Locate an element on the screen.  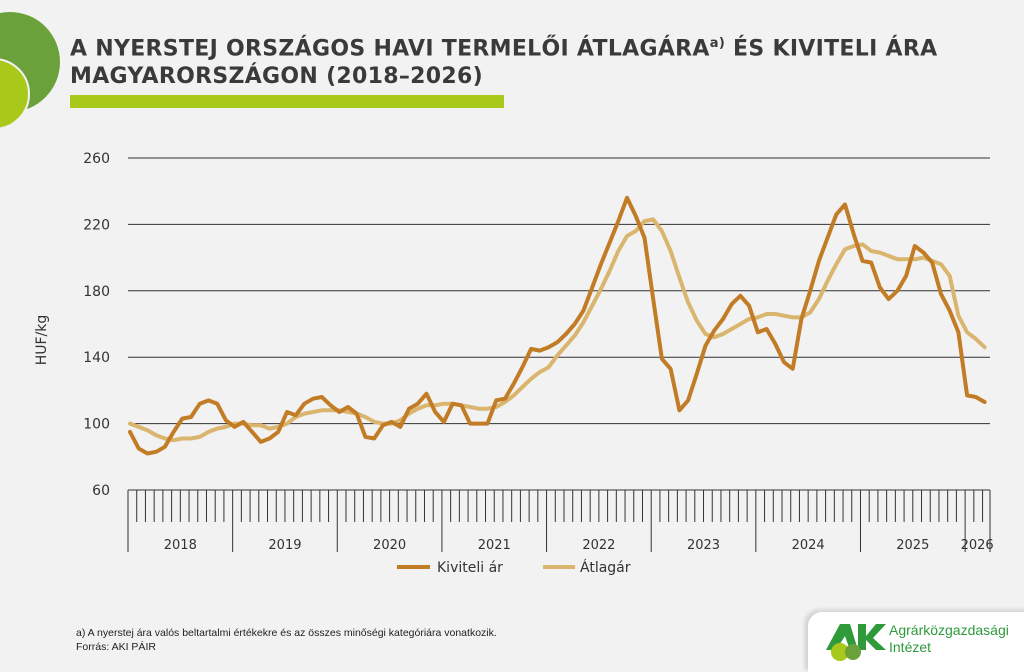
legend-label-atlag: Átlagár is located at coordinates (605, 567).